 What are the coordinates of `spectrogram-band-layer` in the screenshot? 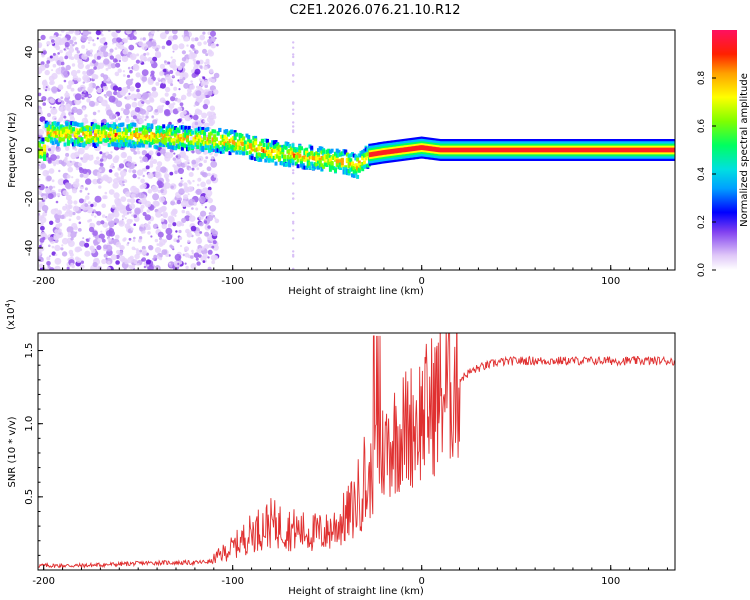 It's located at (521, 151).